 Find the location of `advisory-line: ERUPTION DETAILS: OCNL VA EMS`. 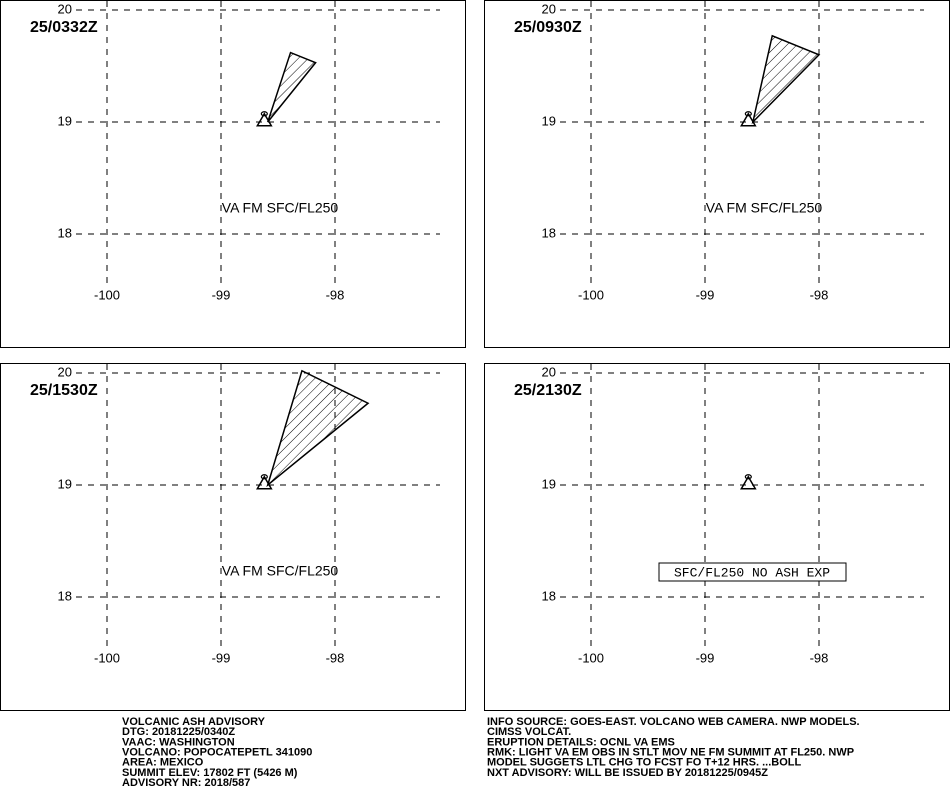

advisory-line: ERUPTION DETAILS: OCNL VA EMS is located at coordinates (581, 742).